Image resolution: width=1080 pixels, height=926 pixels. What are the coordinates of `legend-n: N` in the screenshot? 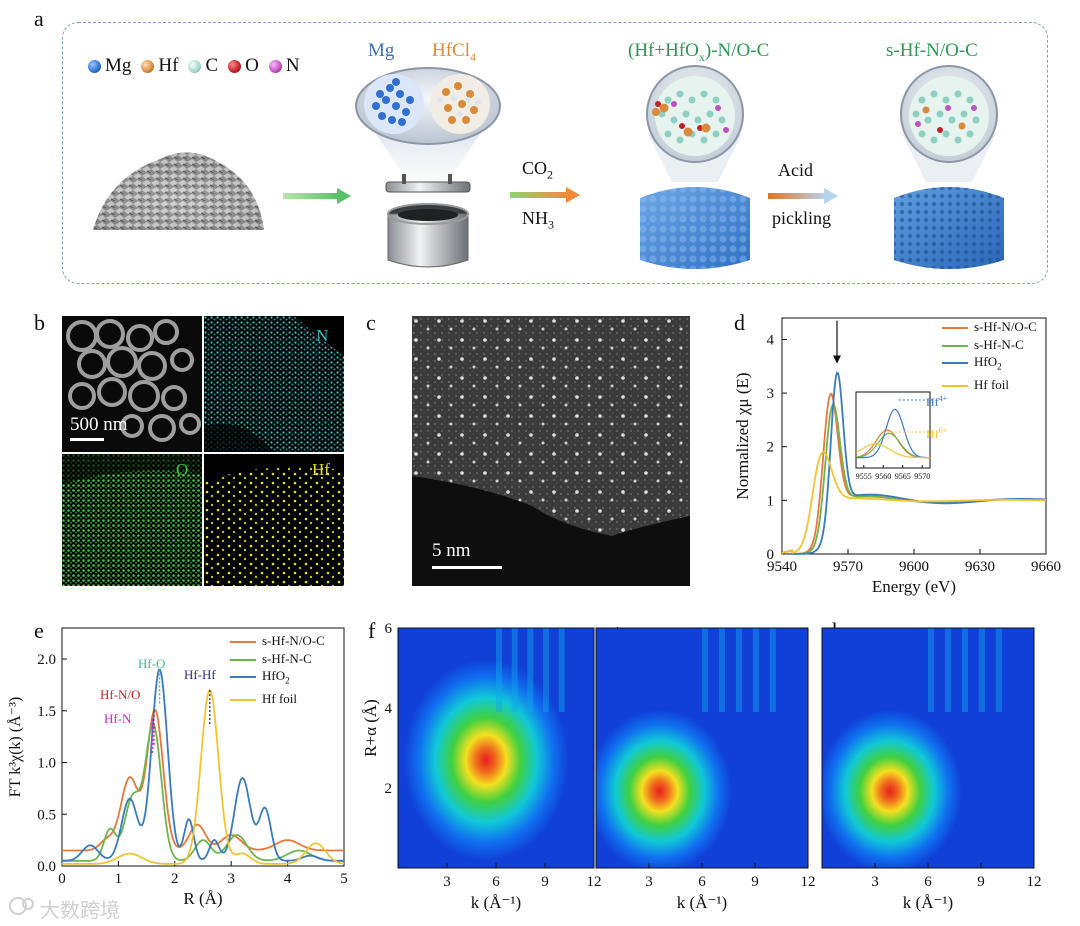 It's located at (292, 65).